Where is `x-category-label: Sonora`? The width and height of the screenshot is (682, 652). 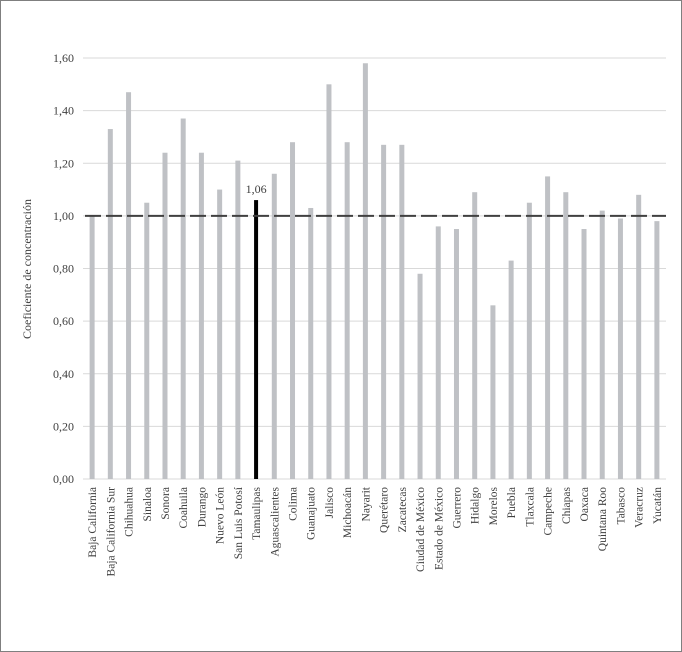 x-category-label: Sonora is located at coordinates (166, 503).